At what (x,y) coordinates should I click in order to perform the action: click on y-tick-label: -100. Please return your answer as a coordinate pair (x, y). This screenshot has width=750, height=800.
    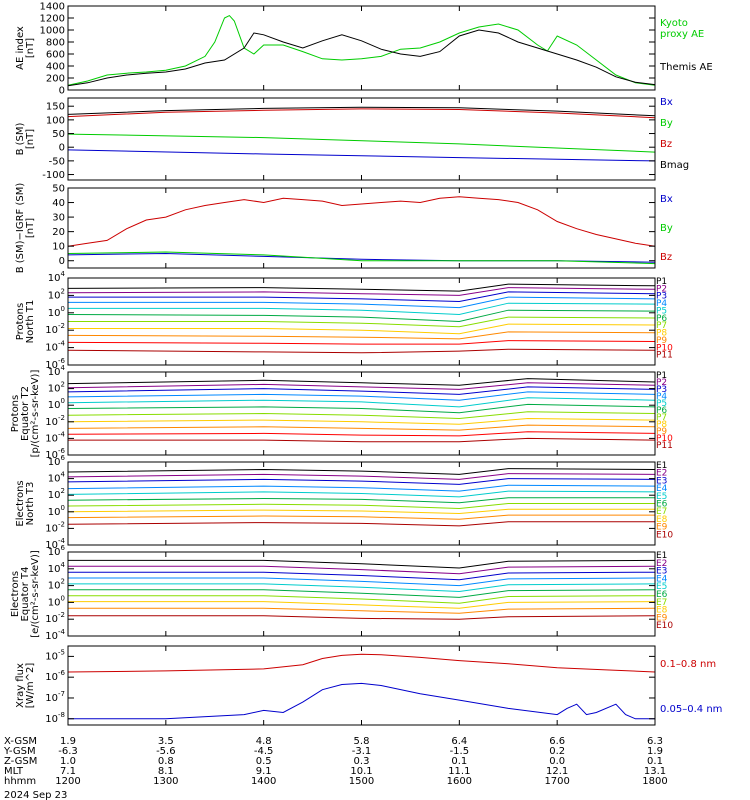
    Looking at the image, I should click on (53, 175).